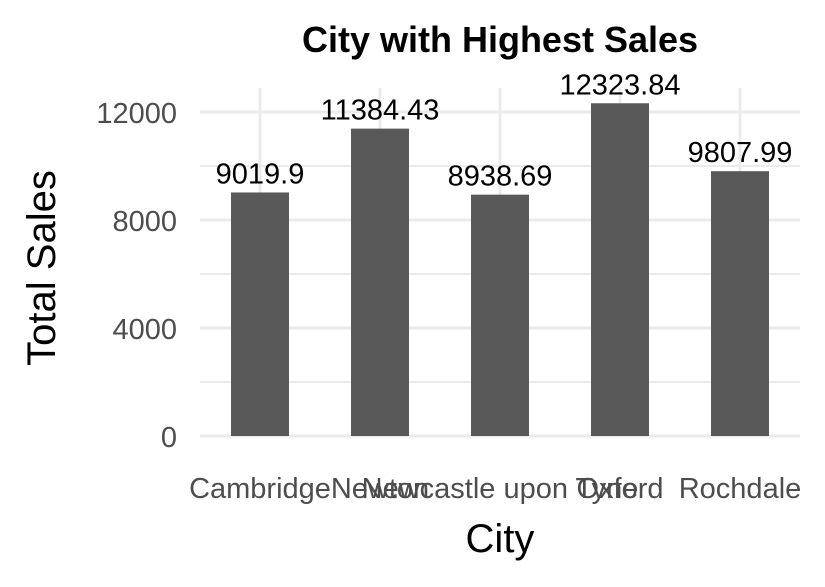 This screenshot has width=825, height=587. I want to click on y-axis-ticks: 0 4000 8000 12000, so click(136, 276).